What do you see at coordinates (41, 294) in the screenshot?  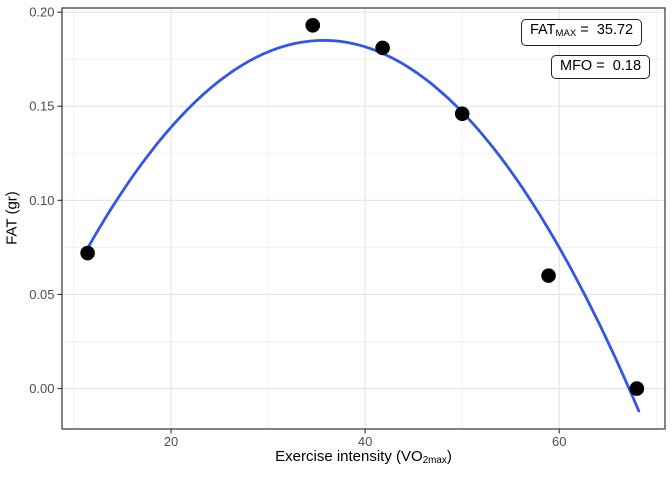 I see `y-tick-label: 0.05` at bounding box center [41, 294].